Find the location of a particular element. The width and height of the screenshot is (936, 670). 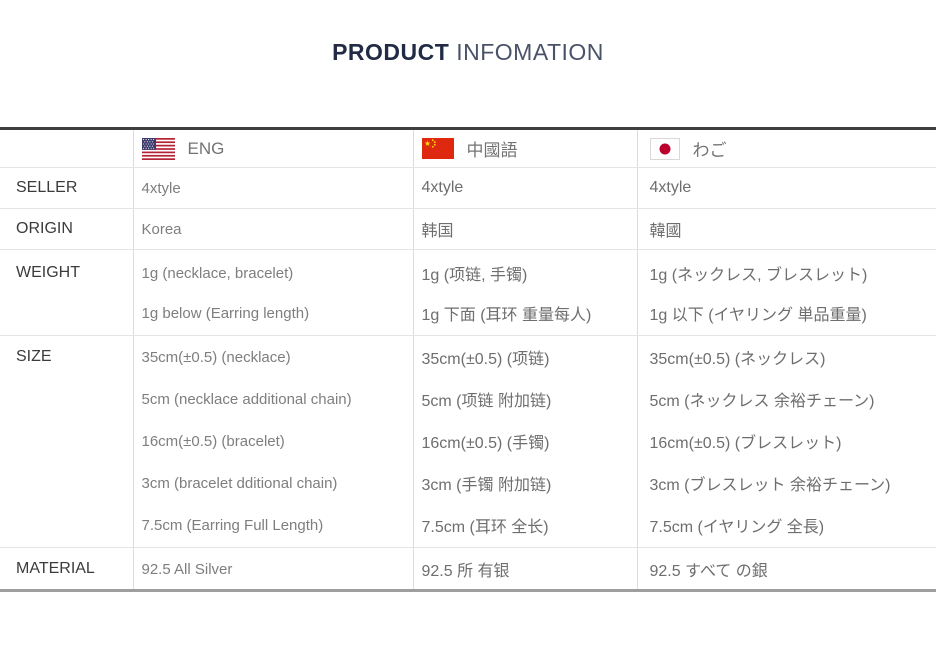

header-col-japanese: わご is located at coordinates (786, 148).